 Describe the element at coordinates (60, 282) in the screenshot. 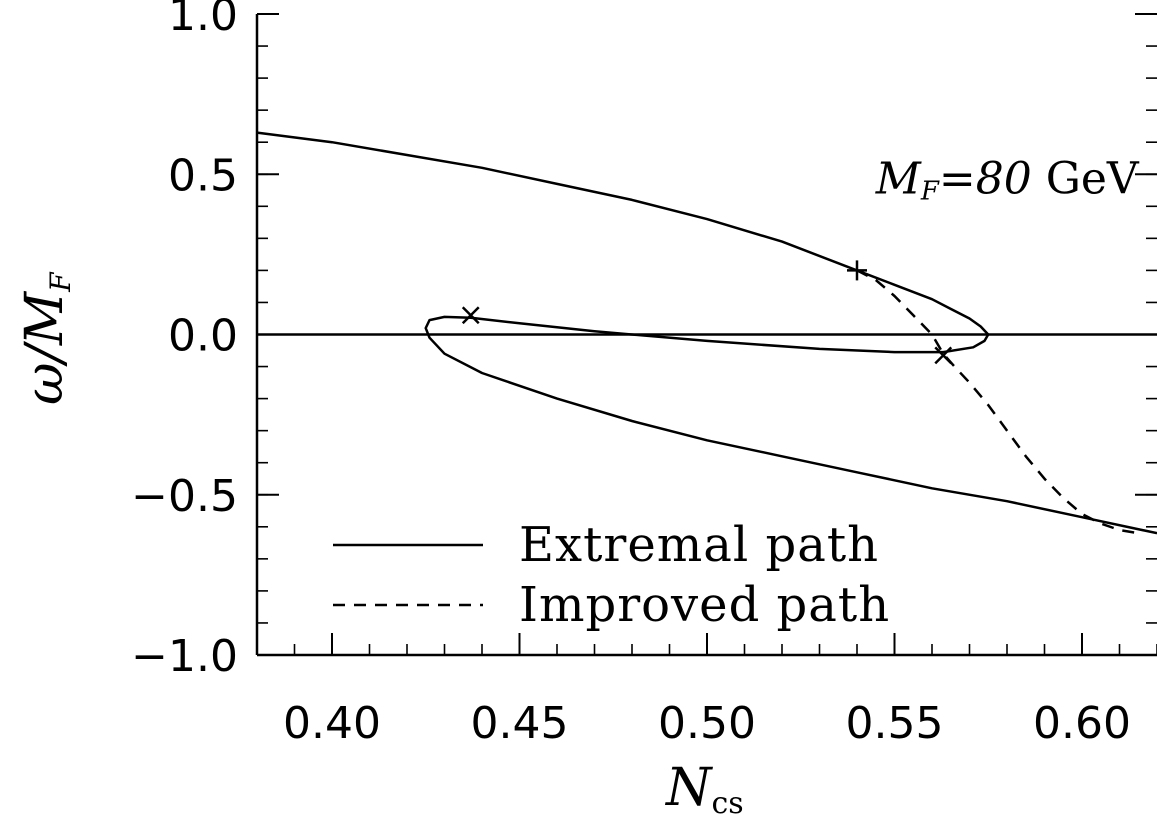

I see `y-axis-title-sub: F` at that location.